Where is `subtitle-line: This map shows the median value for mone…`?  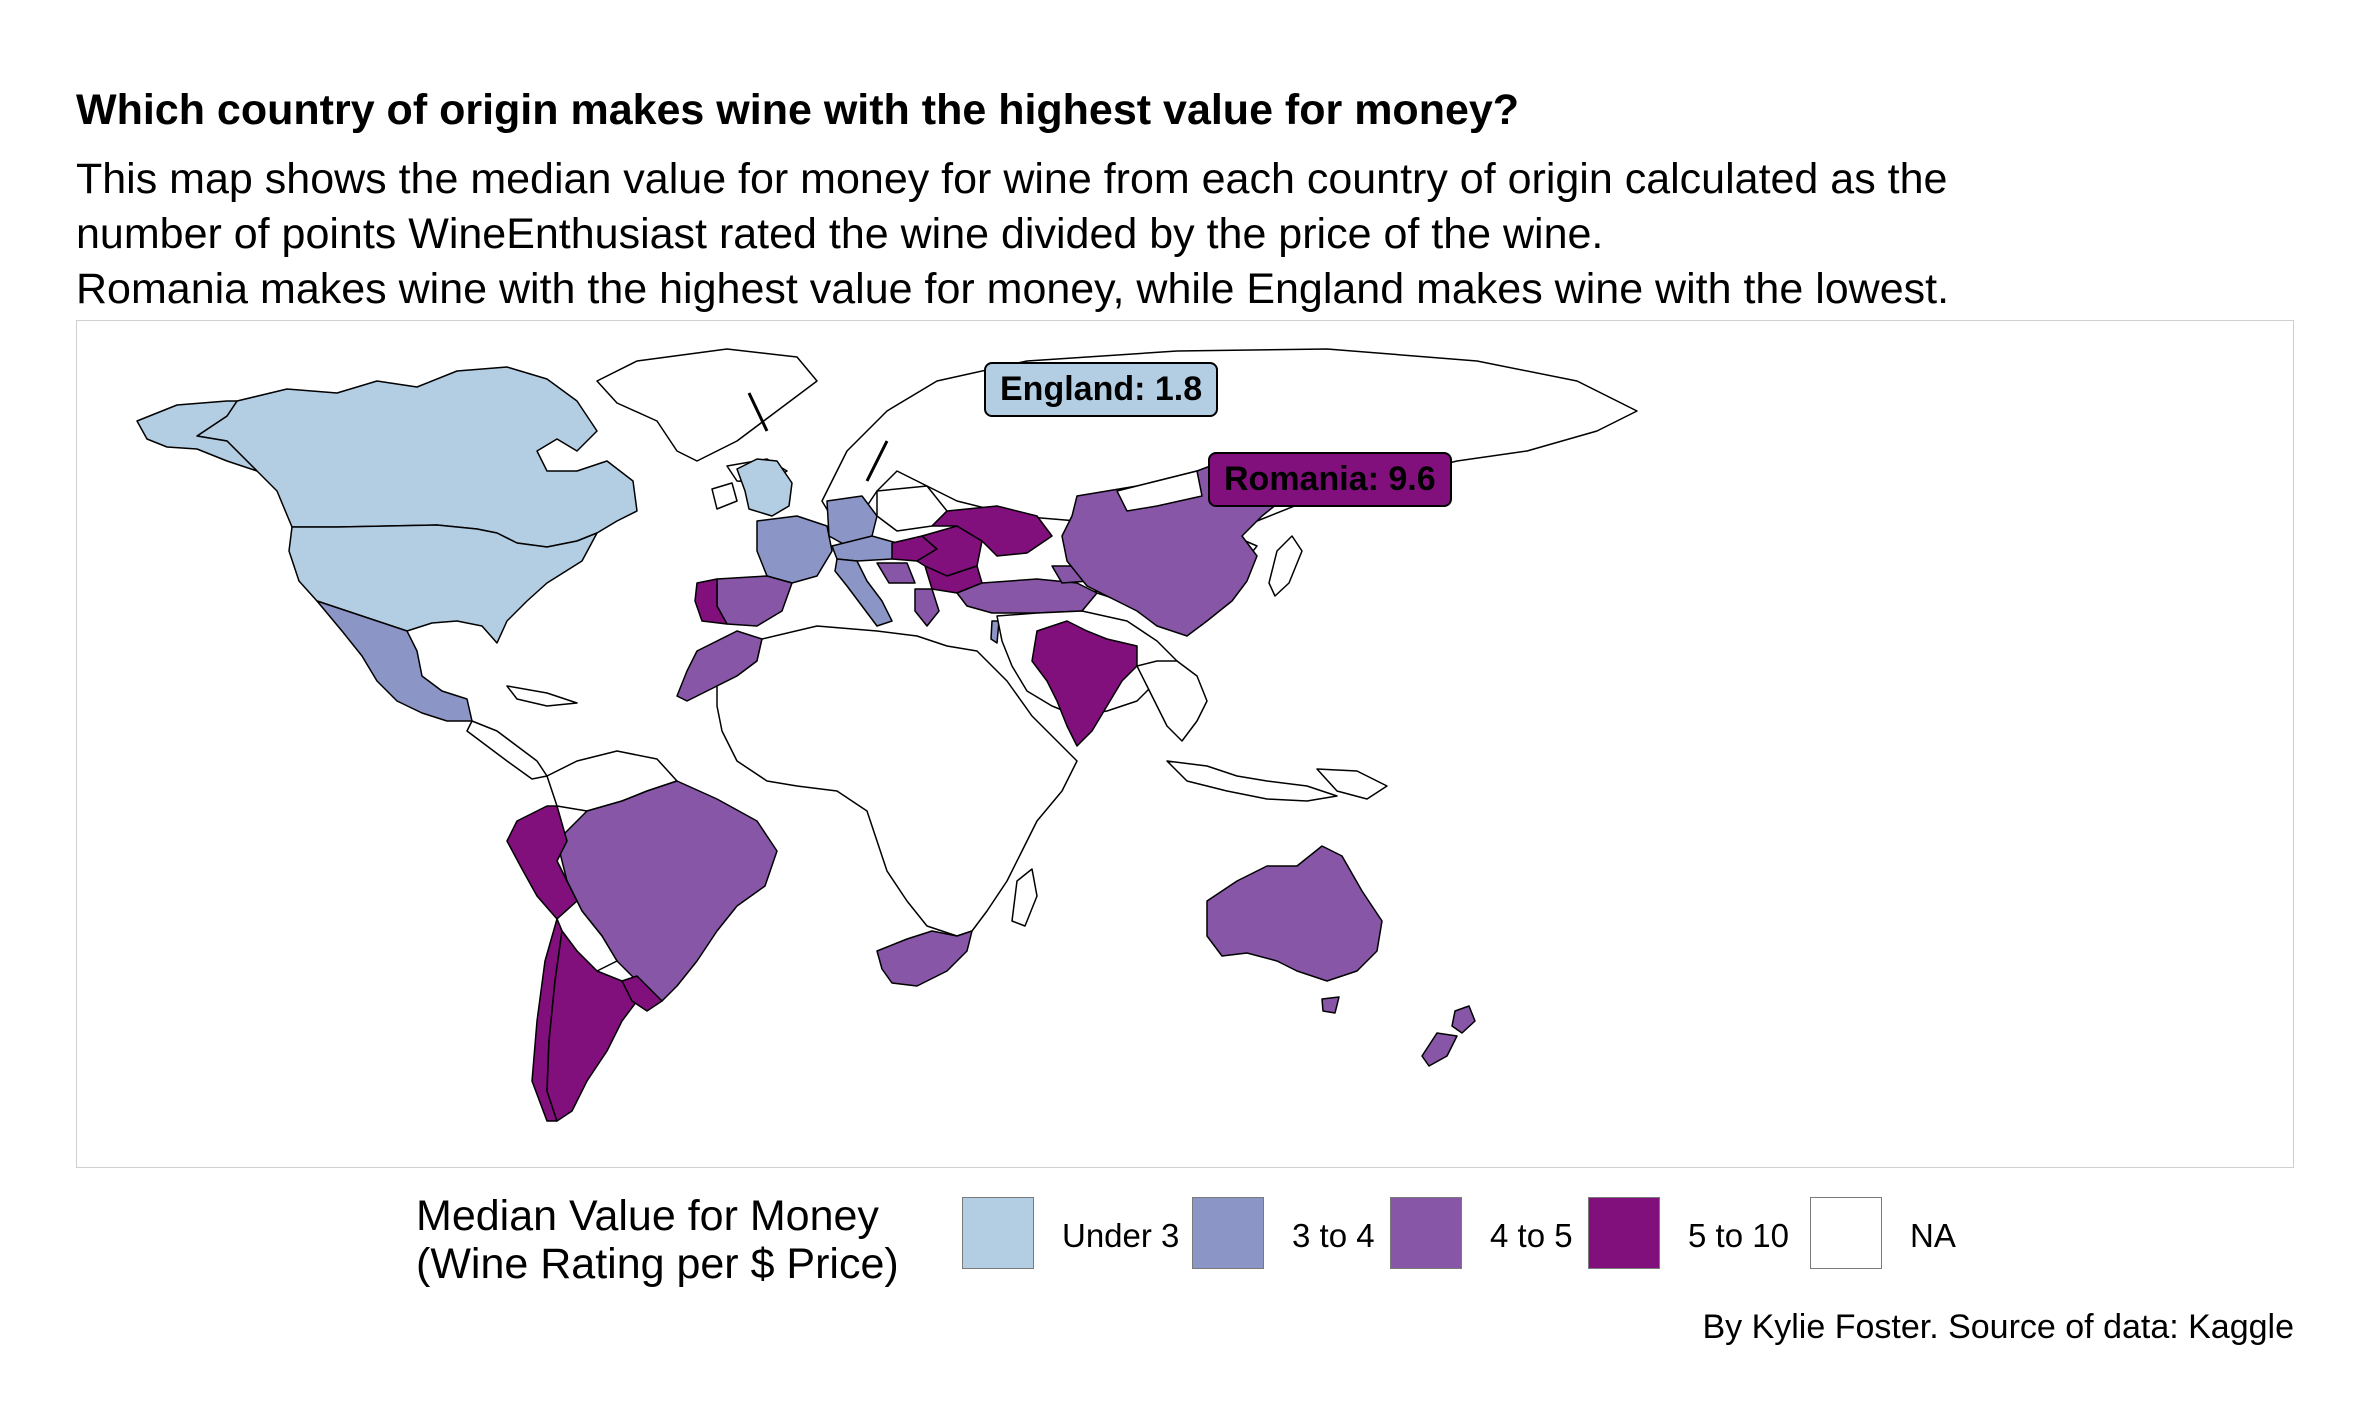 subtitle-line: This map shows the median value for mone… is located at coordinates (1012, 179).